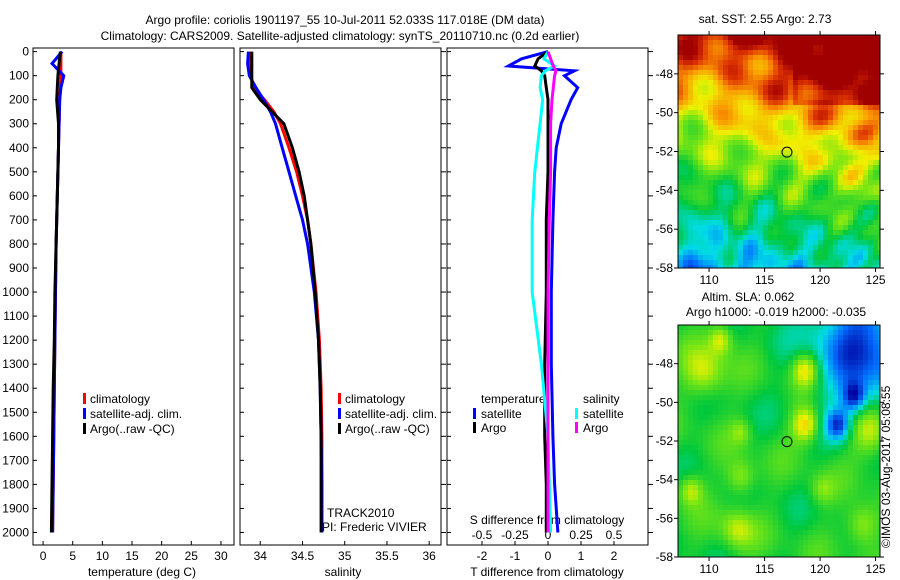 Image resolution: width=900 pixels, height=580 pixels. Describe the element at coordinates (15, 460) in the screenshot. I see `y-tick-label: 1700` at that location.